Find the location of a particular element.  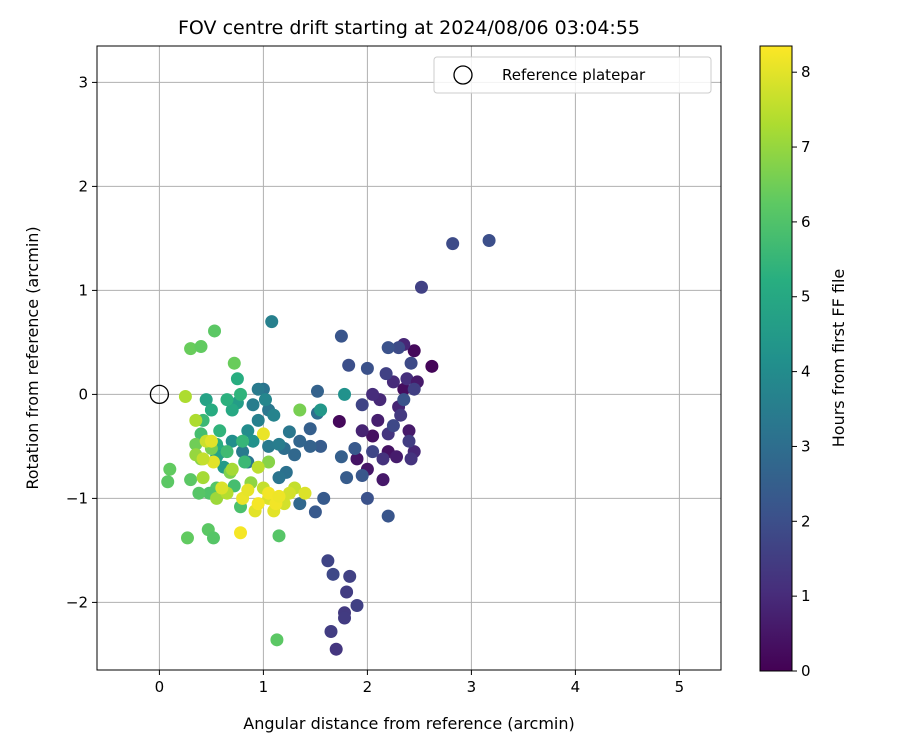

y-tick-label: 2 is located at coordinates (83, 186).